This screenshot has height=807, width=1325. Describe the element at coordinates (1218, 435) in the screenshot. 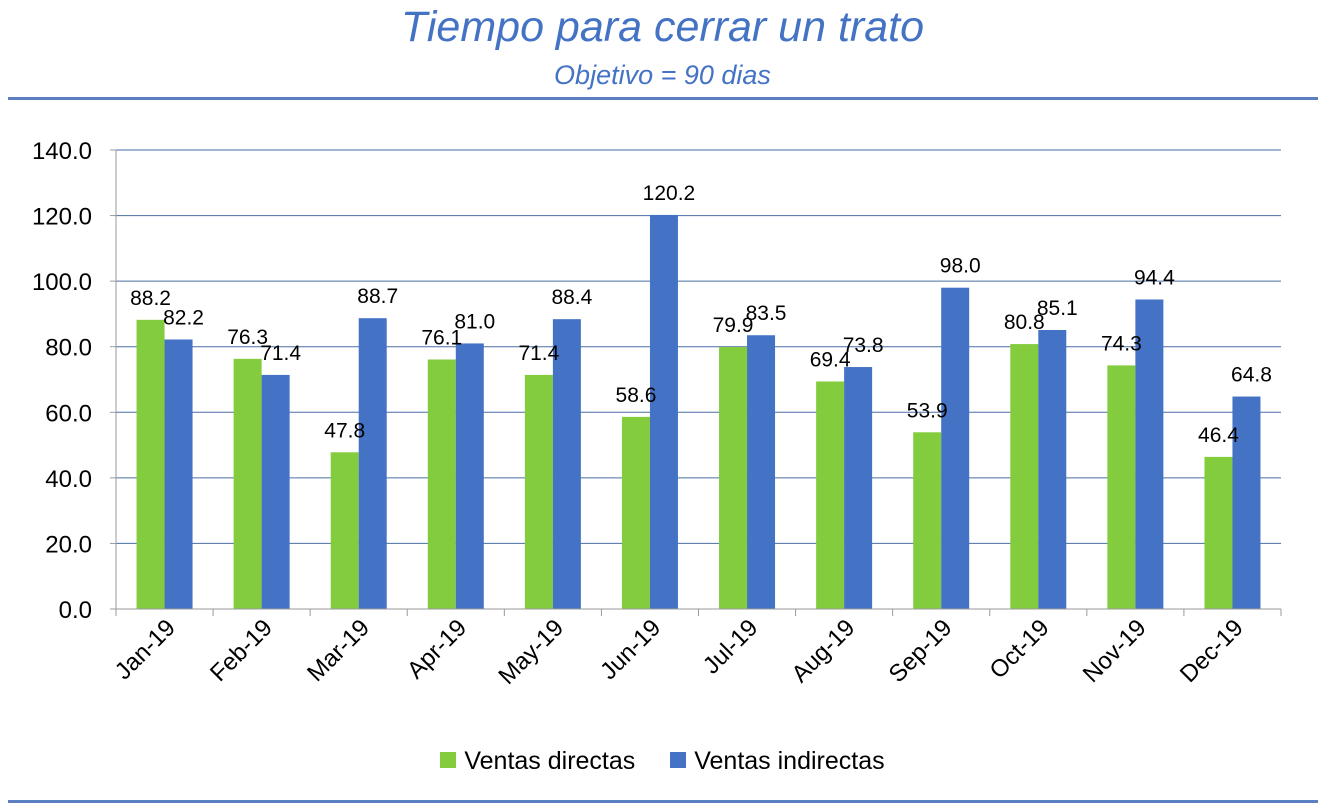

I see `data-label: 46.4` at that location.